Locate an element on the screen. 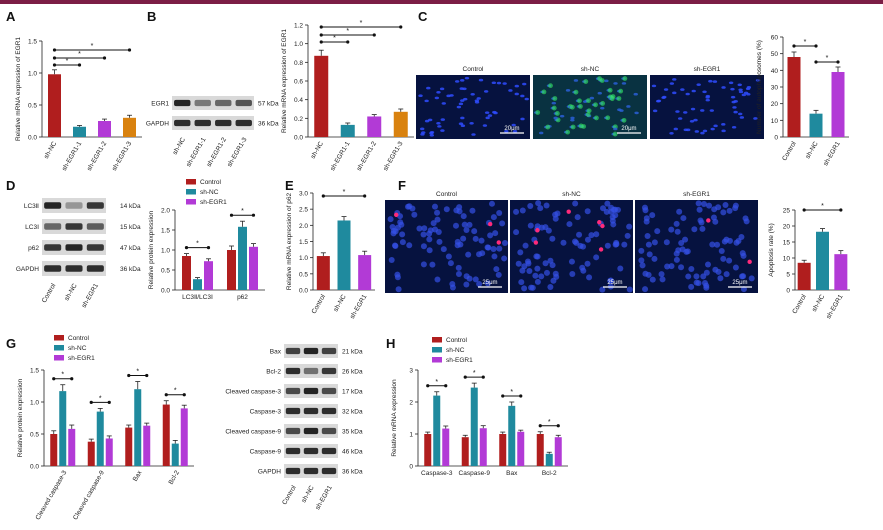  blot-kda-label: 15 kDa is located at coordinates (130, 227).